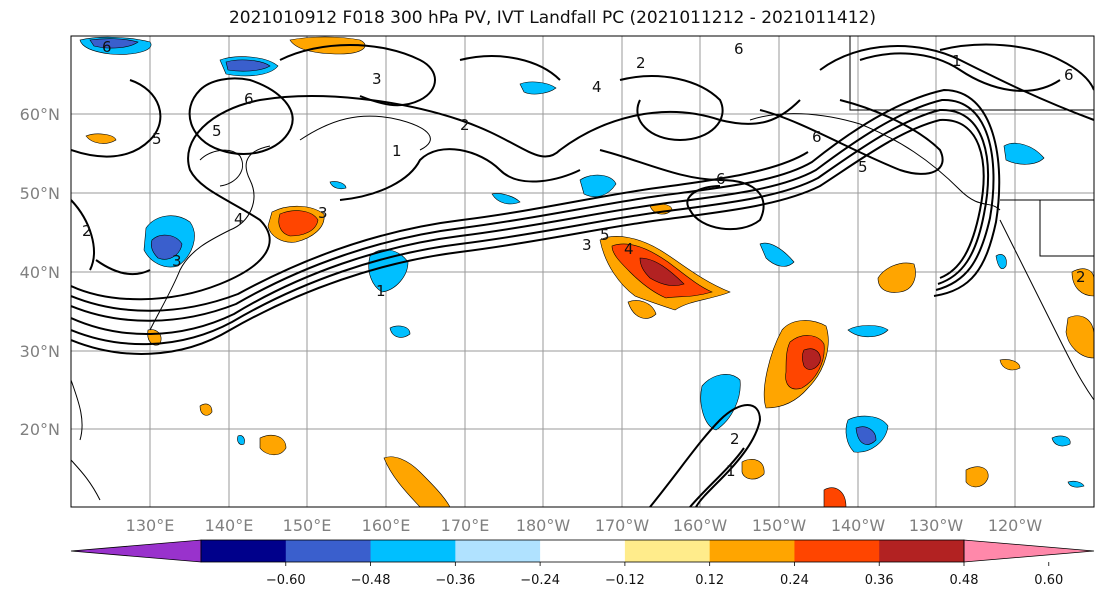 The image size is (1105, 601). What do you see at coordinates (625, 580) in the screenshot?
I see `colorbar-tick-label: −0.12` at bounding box center [625, 580].